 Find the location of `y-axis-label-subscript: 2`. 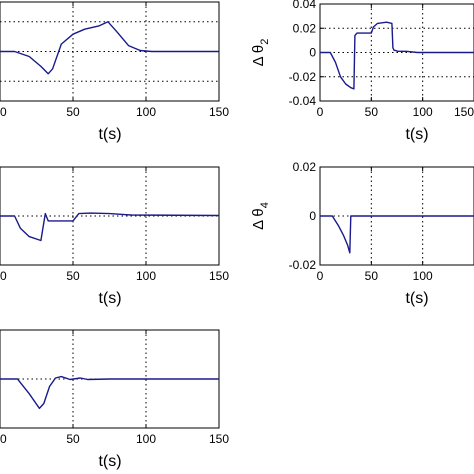

y-axis-label-subscript: 2 is located at coordinates (265, 42).